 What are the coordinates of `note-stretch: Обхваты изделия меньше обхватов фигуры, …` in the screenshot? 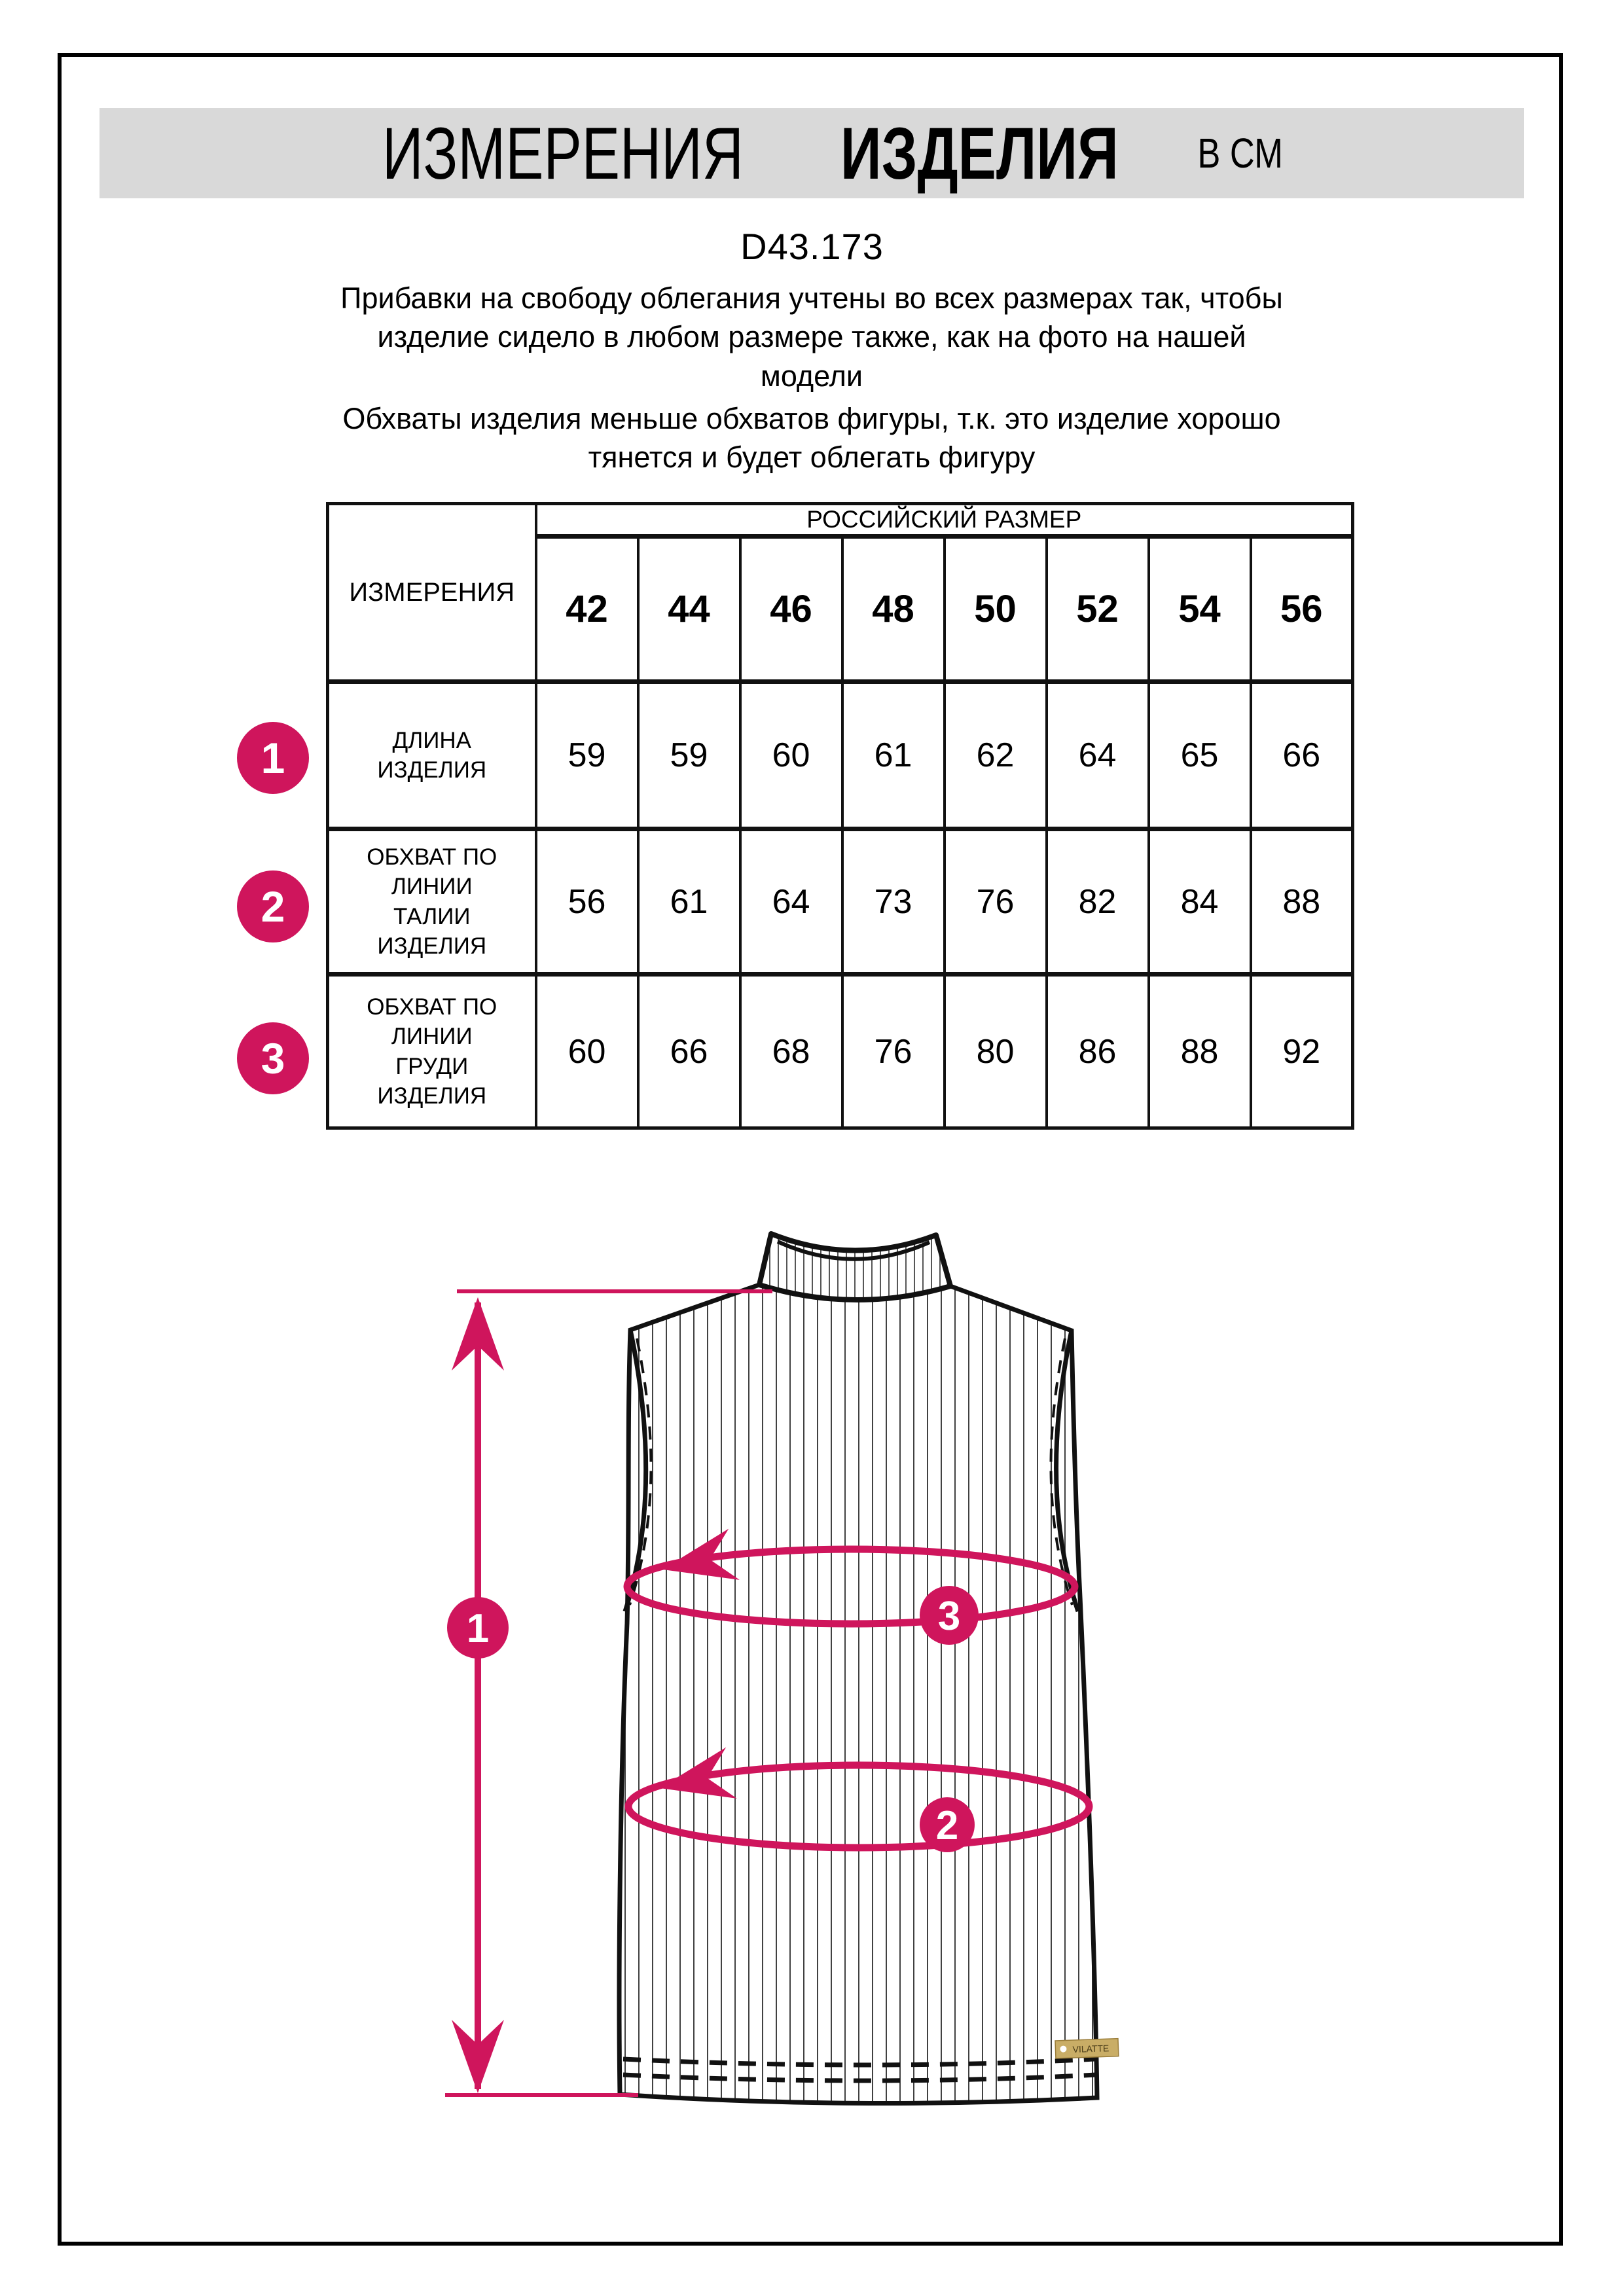 It's located at (811, 438).